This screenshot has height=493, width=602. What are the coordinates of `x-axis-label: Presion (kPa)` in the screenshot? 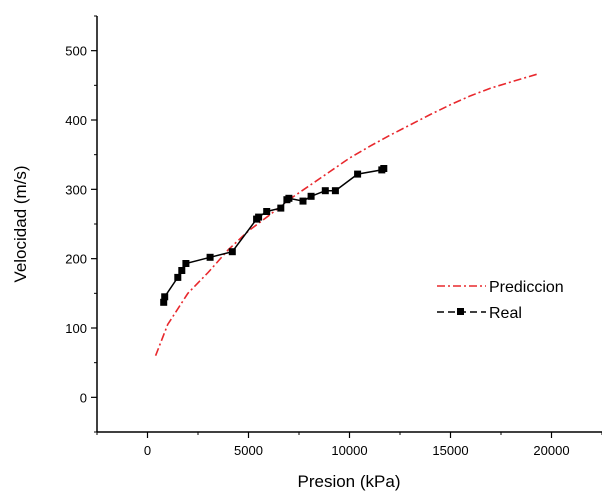 It's located at (349, 481).